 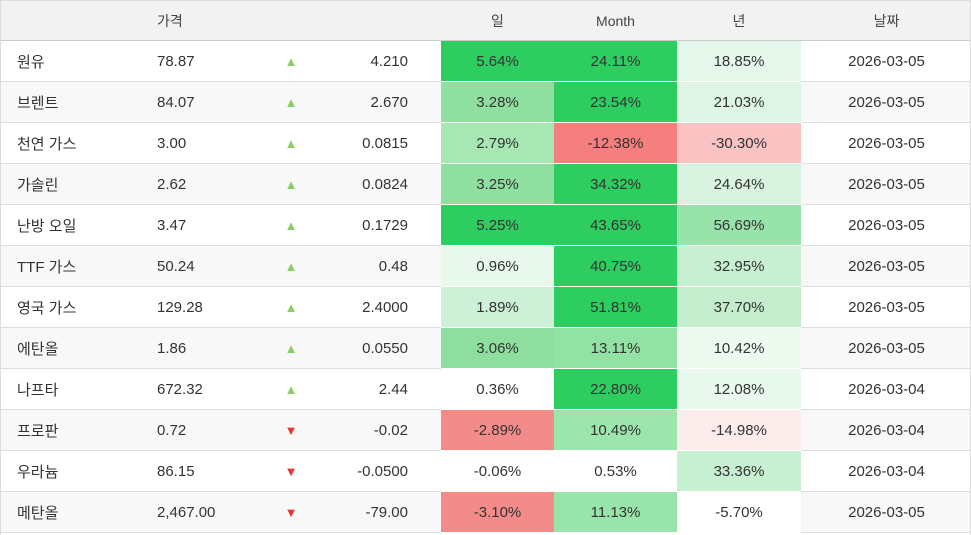 What do you see at coordinates (71, 266) in the screenshot?
I see `commodity-name-cell: TTF 가스` at bounding box center [71, 266].